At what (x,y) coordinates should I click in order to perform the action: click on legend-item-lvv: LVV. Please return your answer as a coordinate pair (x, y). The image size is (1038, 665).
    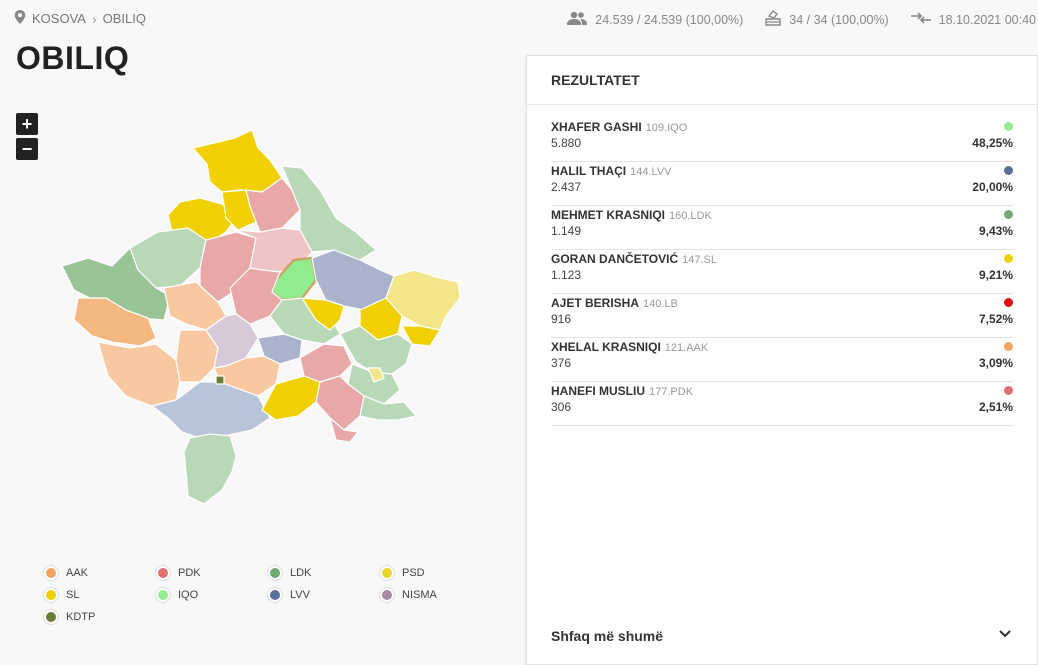
    Looking at the image, I should click on (289, 595).